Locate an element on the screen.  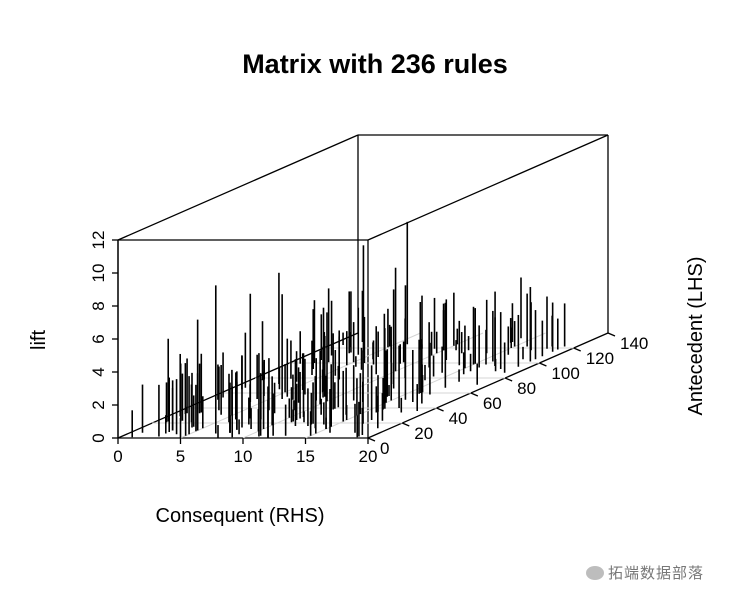
x-axis-ticks: 0 5 10 15 20 is located at coordinates (245, 452).